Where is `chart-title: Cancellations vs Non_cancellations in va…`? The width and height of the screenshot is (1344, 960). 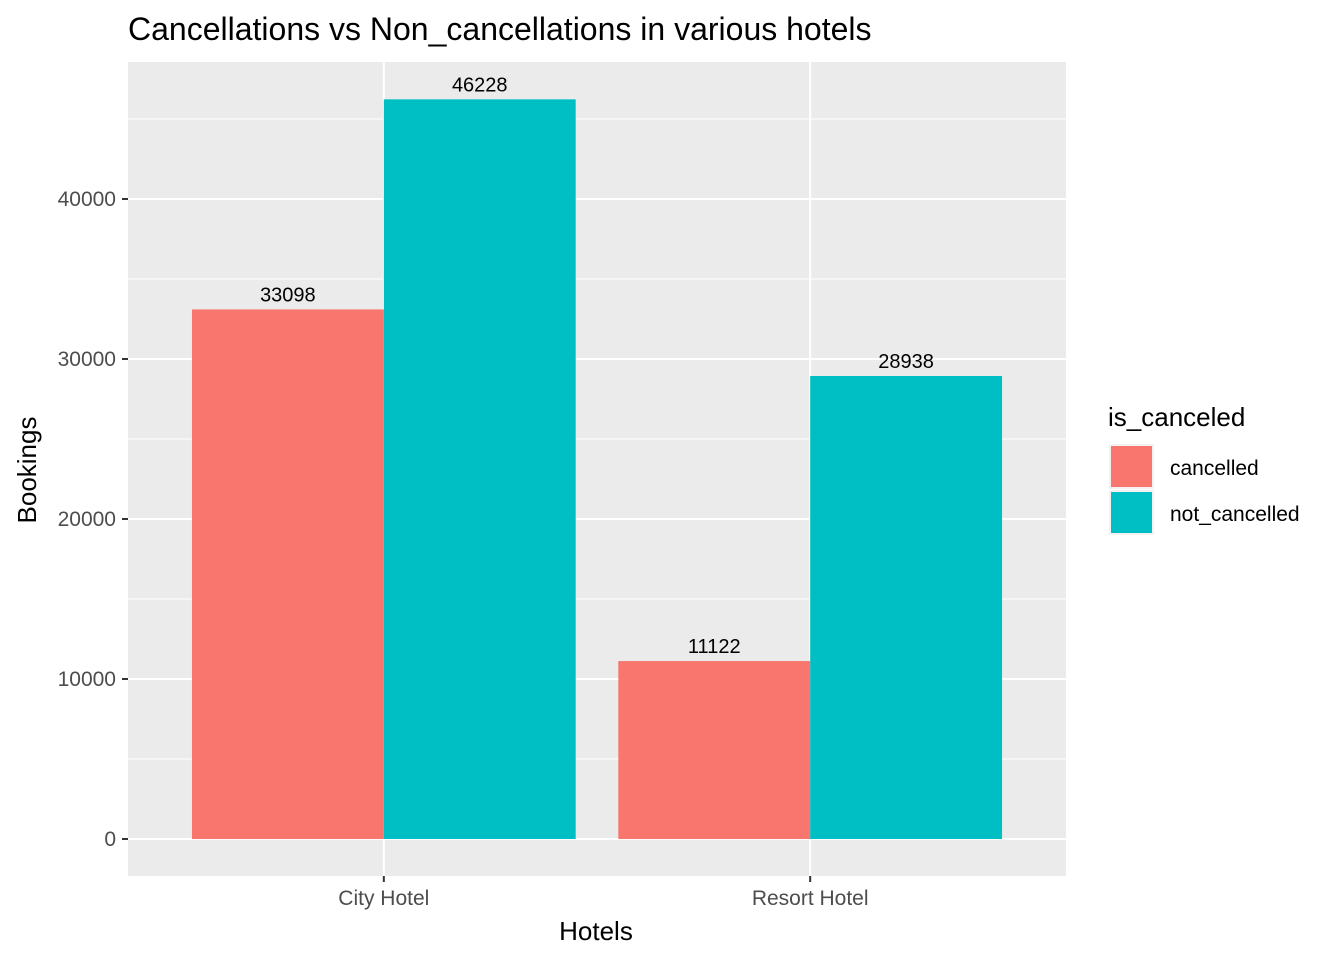 chart-title: Cancellations vs Non_cancellations in va… is located at coordinates (500, 29).